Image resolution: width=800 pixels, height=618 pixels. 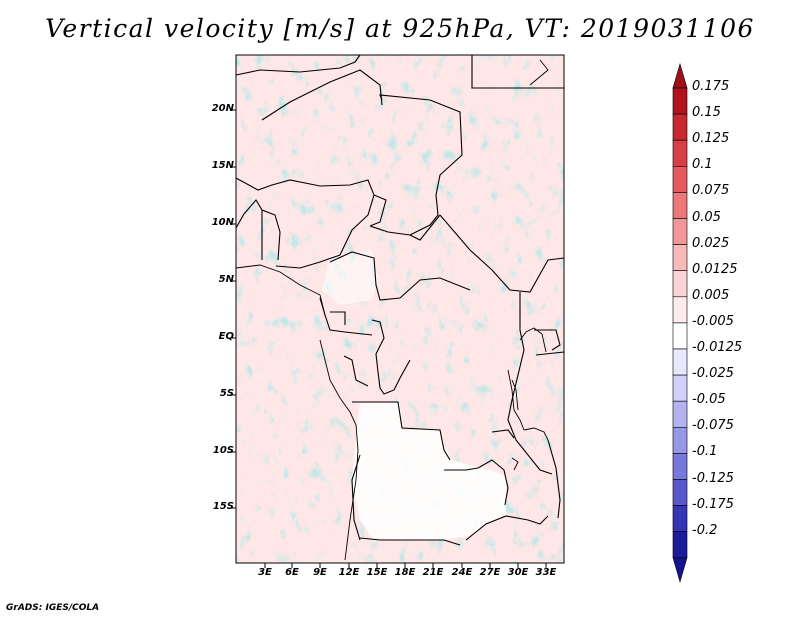 What do you see at coordinates (226, 279) in the screenshot?
I see `lat-label: 5N` at bounding box center [226, 279].